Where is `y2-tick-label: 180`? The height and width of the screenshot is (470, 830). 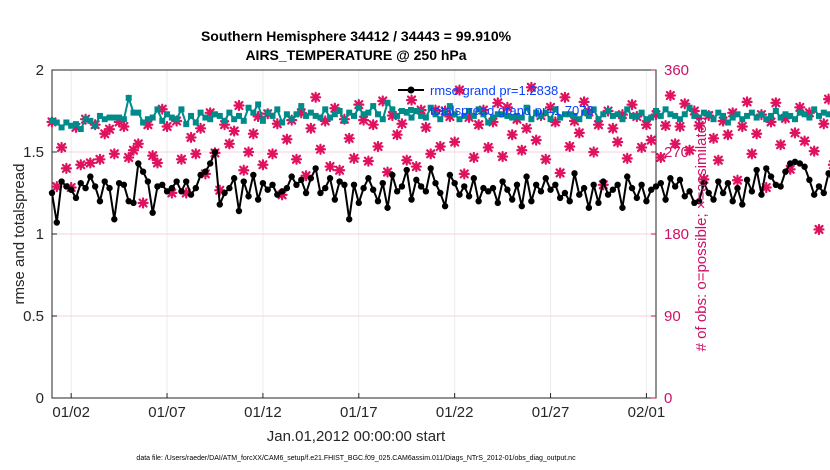 y2-tick-label: 180 is located at coordinates (676, 234).